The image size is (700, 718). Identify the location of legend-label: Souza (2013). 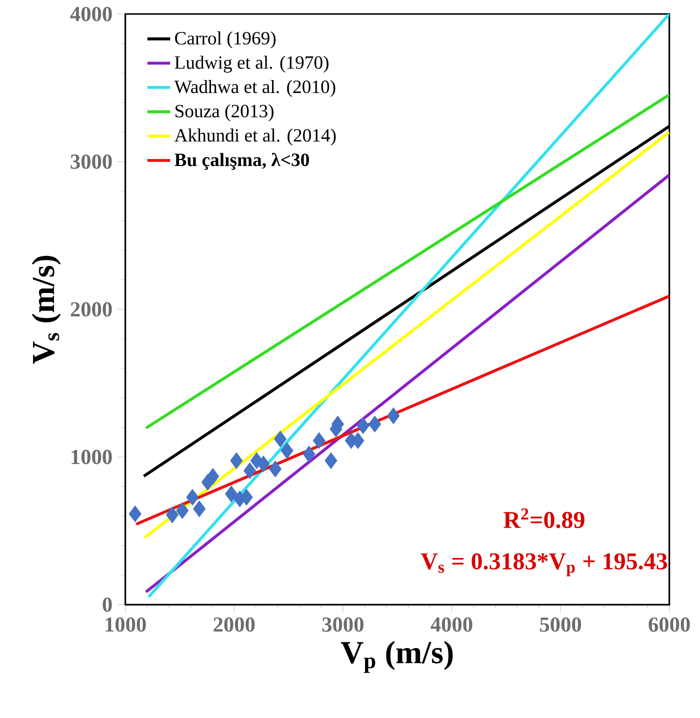
(225, 113).